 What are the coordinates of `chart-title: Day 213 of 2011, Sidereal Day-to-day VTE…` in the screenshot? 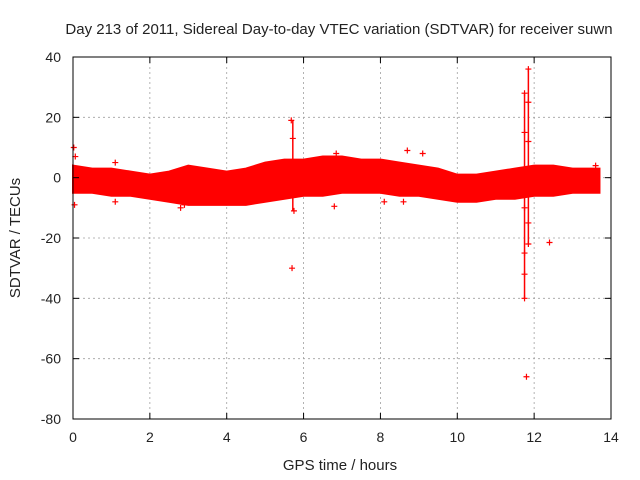 It's located at (338, 29).